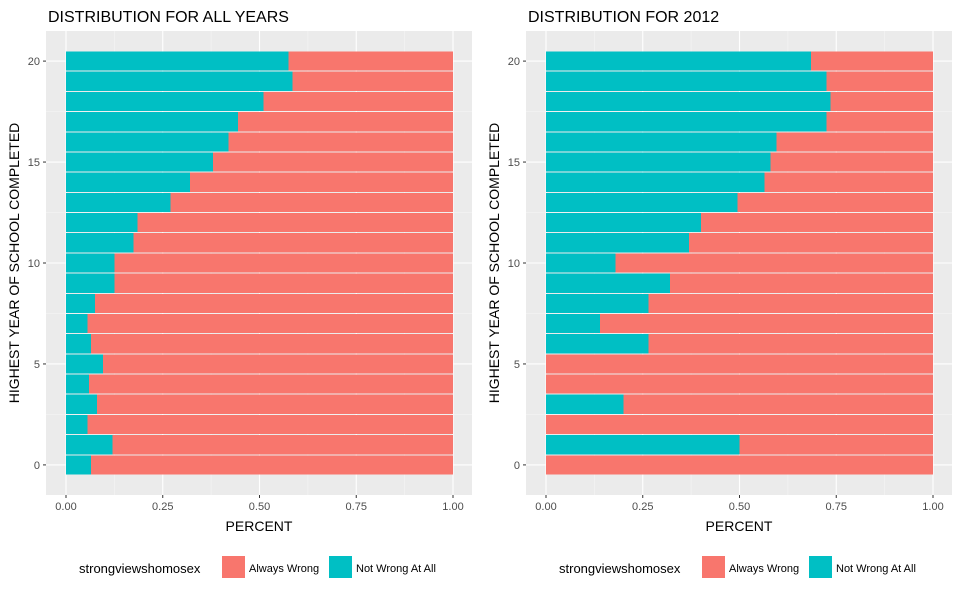 The image size is (960, 593). I want to click on x-tick-label: 0.50, so click(739, 507).